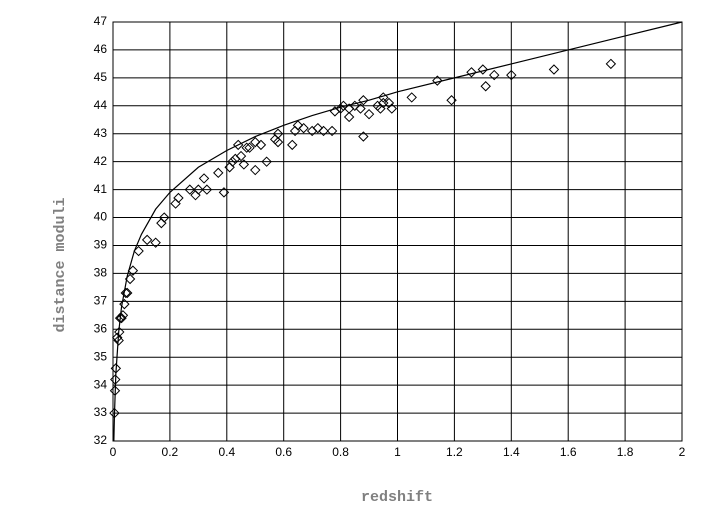 Image resolution: width=707 pixels, height=518 pixels. I want to click on x-tick-label: 0.6, so click(283, 452).